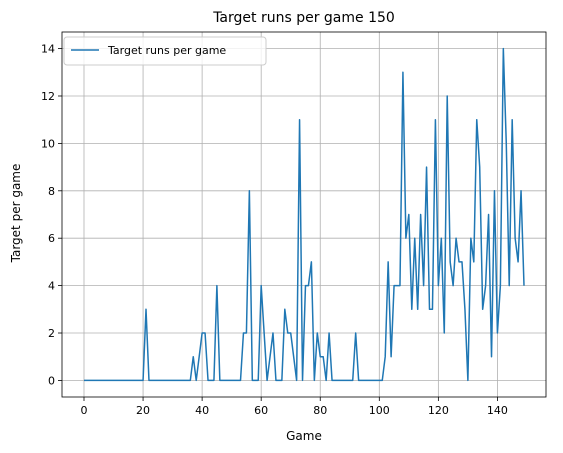 The height and width of the screenshot is (453, 563). Describe the element at coordinates (48, 96) in the screenshot. I see `y-tick-label: 12` at that location.